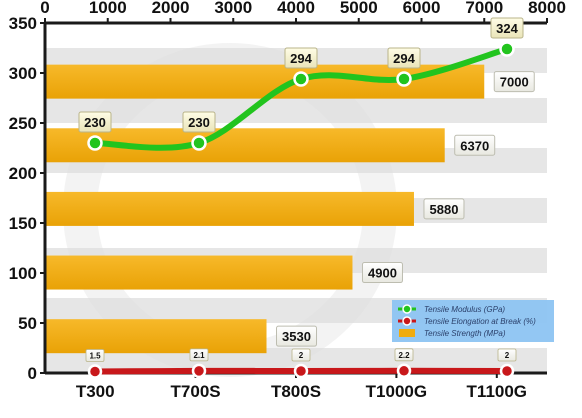 The height and width of the screenshot is (418, 582). What do you see at coordinates (27, 323) in the screenshot?
I see `left-axis-tick-label: 50` at bounding box center [27, 323].